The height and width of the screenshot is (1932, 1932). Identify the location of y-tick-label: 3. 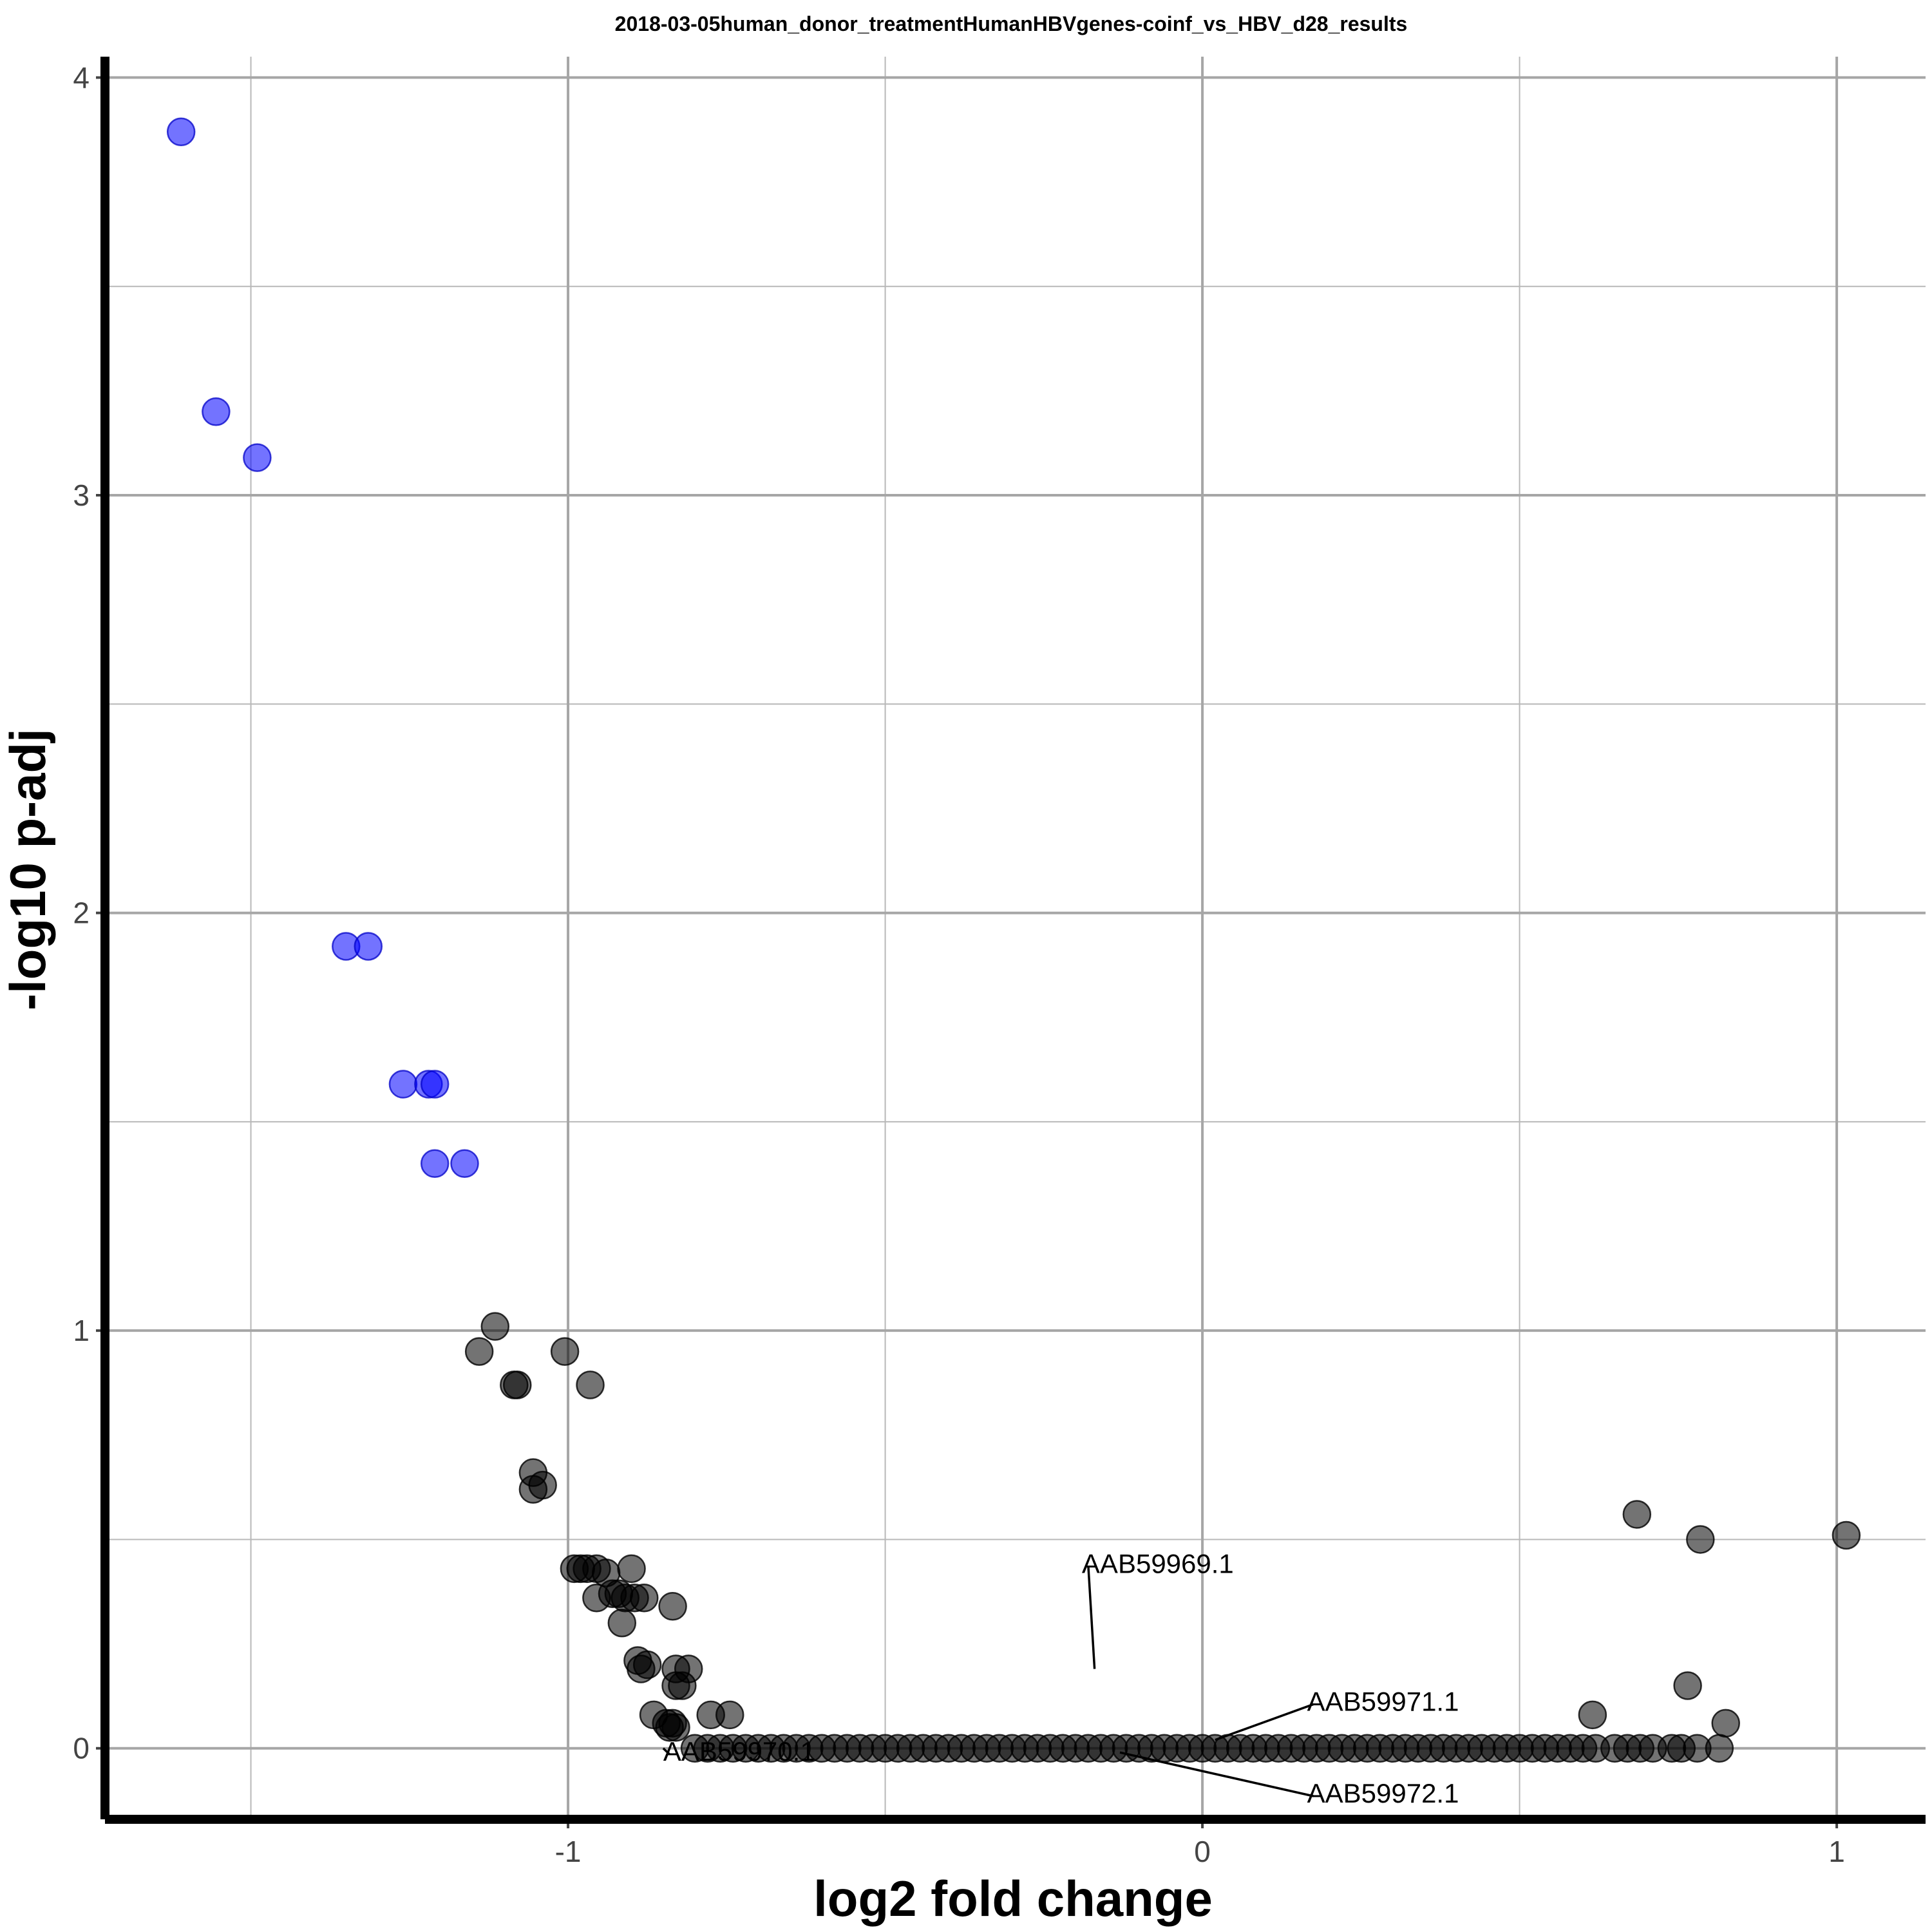
(81, 495).